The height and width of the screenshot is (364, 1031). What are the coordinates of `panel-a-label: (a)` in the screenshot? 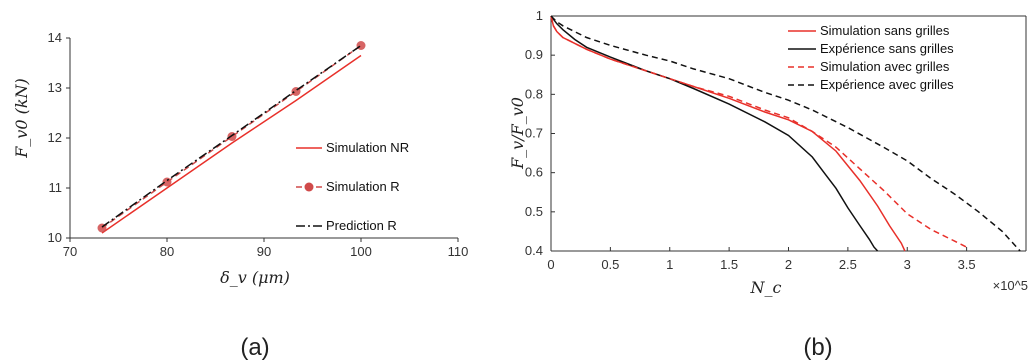 It's located at (254, 347).